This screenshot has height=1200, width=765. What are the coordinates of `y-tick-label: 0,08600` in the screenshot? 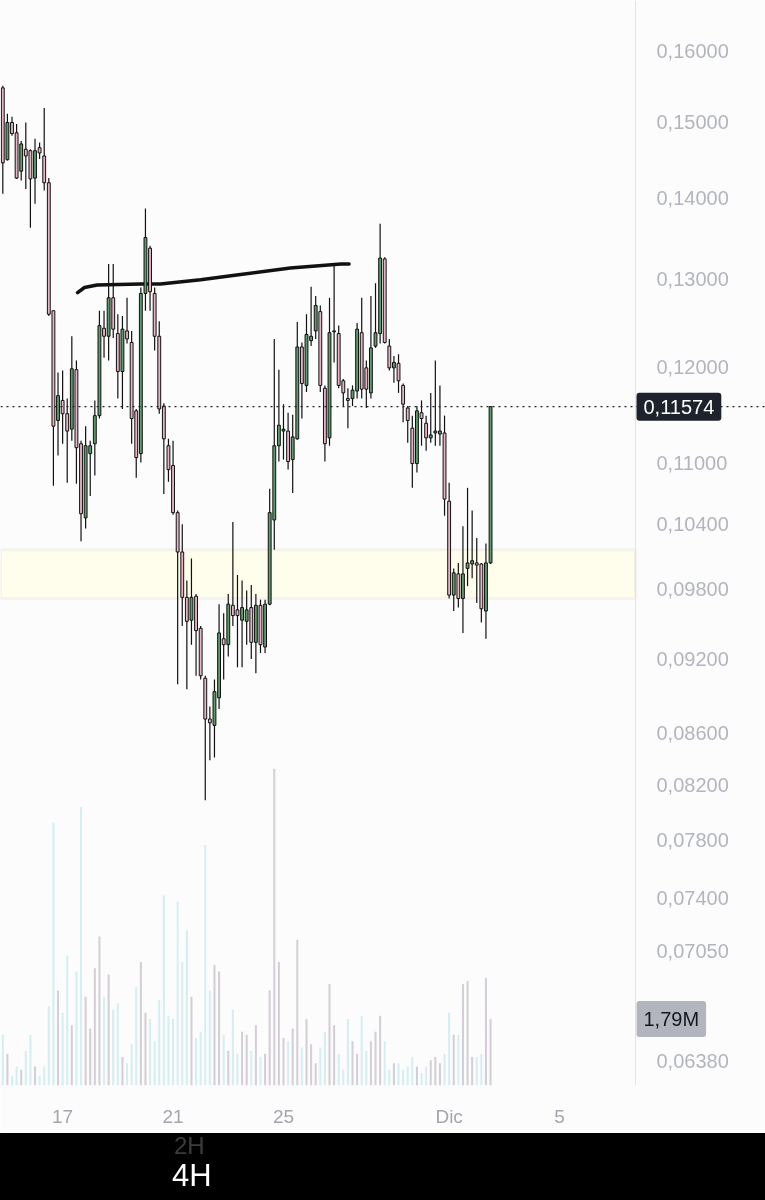 It's located at (692, 733).